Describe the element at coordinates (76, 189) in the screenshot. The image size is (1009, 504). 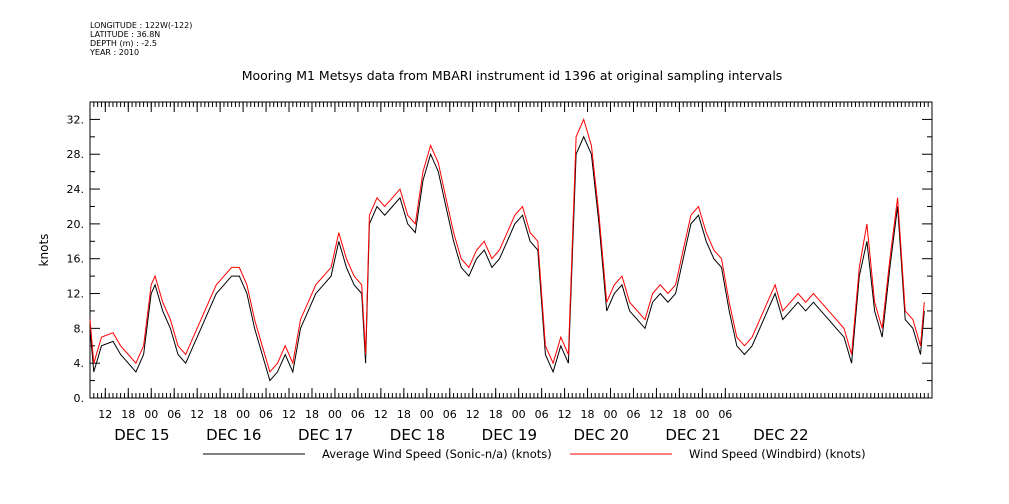
I see `y-tick-label: 24.` at that location.